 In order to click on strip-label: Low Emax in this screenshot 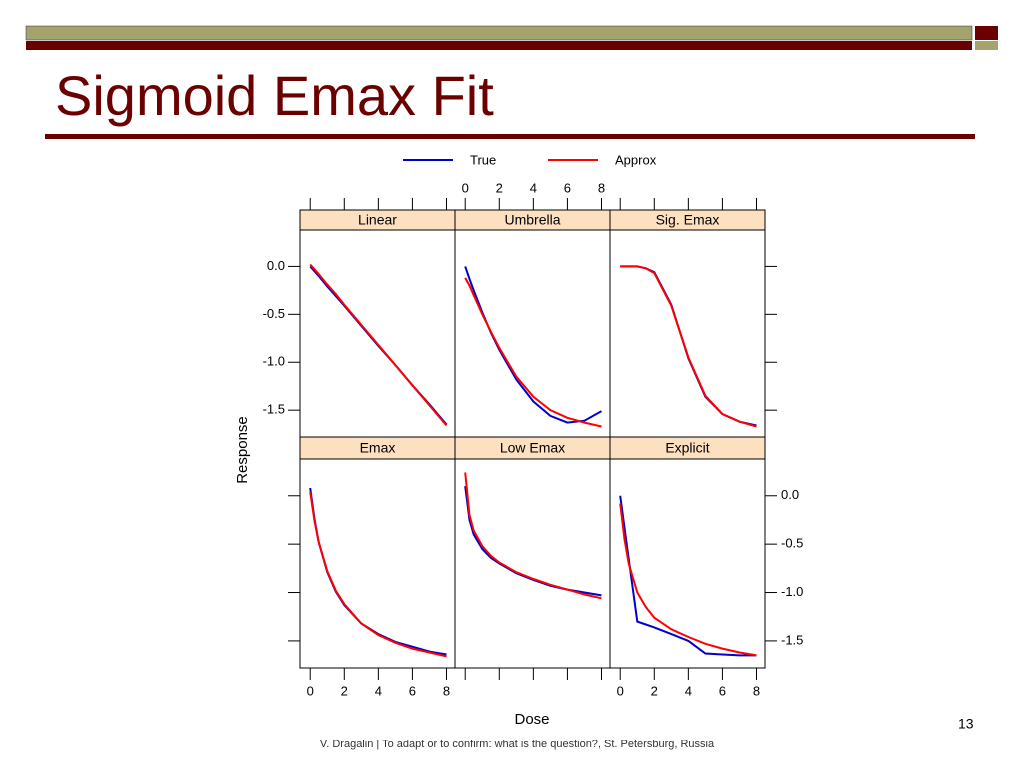, I will do `click(532, 448)`.